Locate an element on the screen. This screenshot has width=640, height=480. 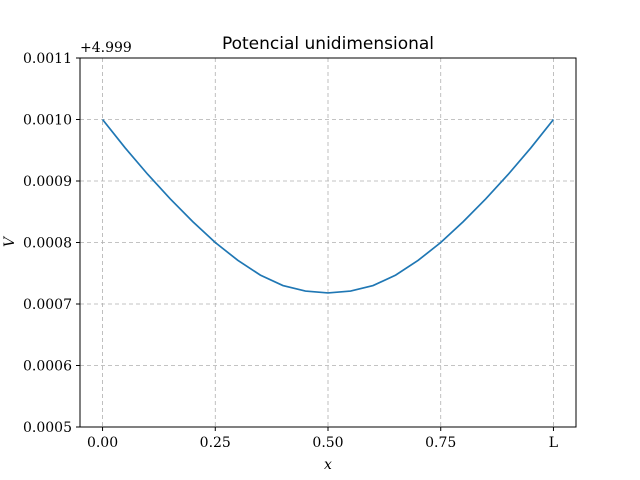
chart-title: Potencial unidimensional is located at coordinates (328, 44).